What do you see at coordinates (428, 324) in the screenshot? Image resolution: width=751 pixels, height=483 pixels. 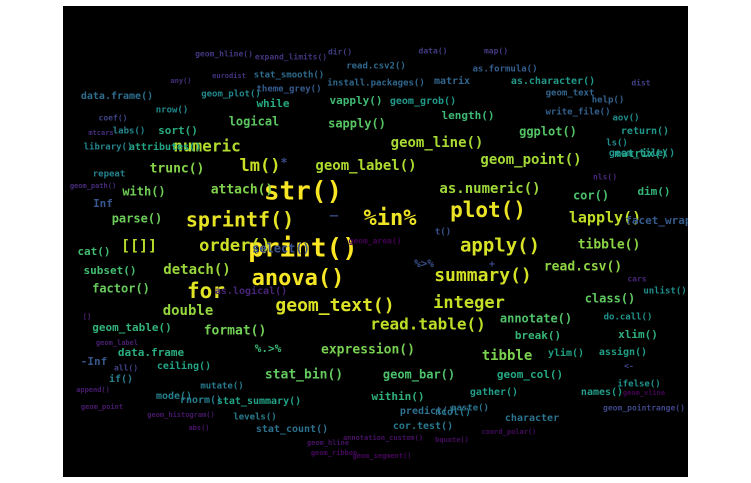 I see `cloud-word: read.table()` at bounding box center [428, 324].